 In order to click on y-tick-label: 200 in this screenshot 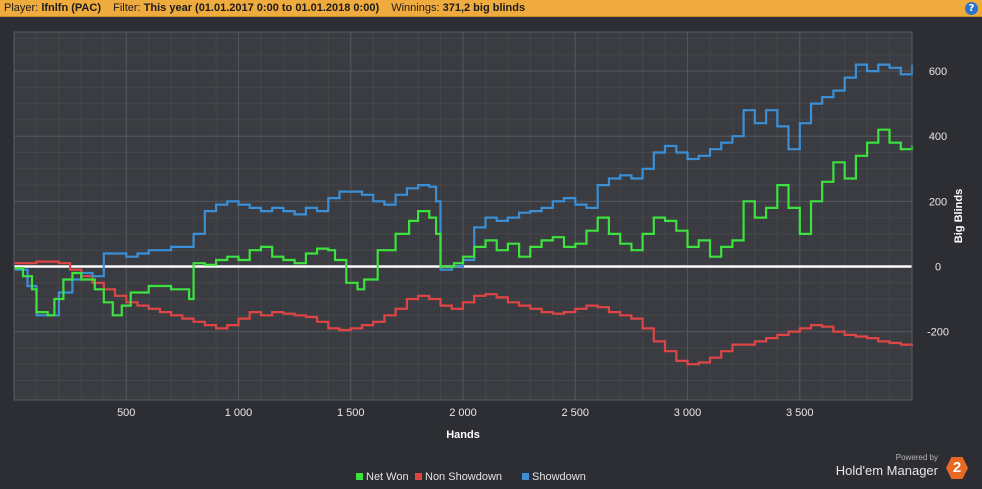, I will do `click(938, 202)`.